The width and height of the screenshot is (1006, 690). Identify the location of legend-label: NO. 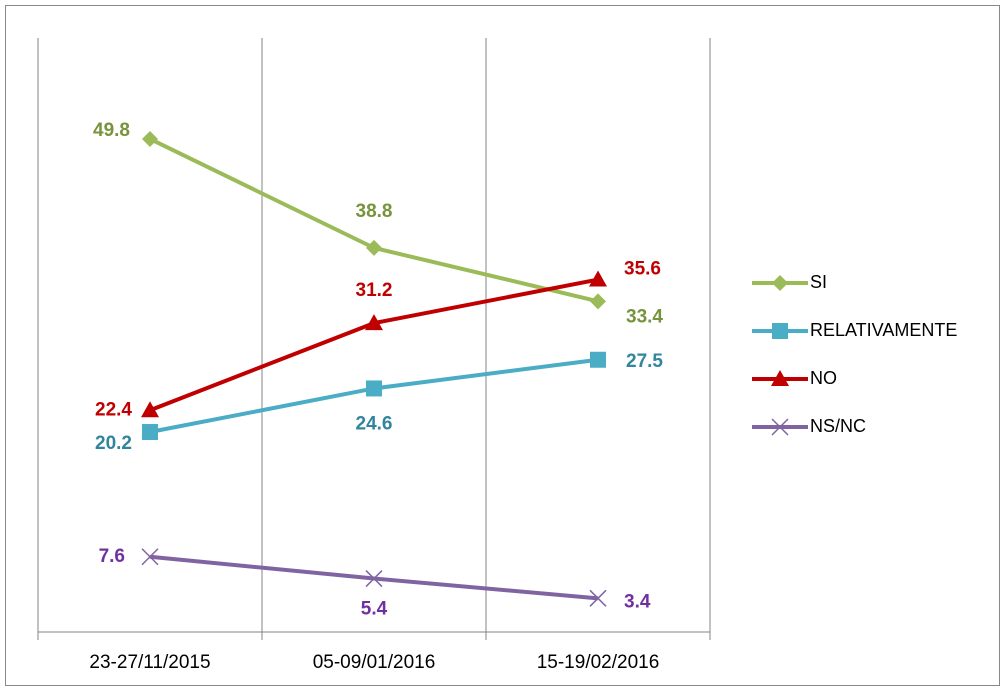
(823, 378).